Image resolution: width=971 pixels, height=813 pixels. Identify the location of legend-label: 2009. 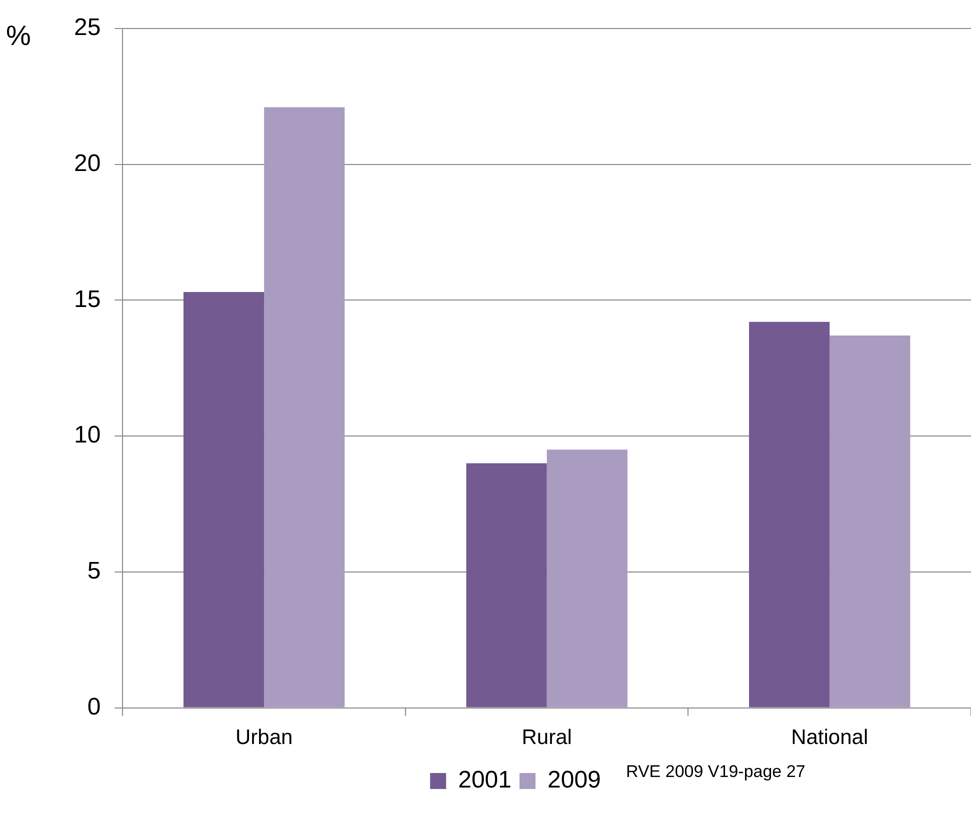
(574, 780).